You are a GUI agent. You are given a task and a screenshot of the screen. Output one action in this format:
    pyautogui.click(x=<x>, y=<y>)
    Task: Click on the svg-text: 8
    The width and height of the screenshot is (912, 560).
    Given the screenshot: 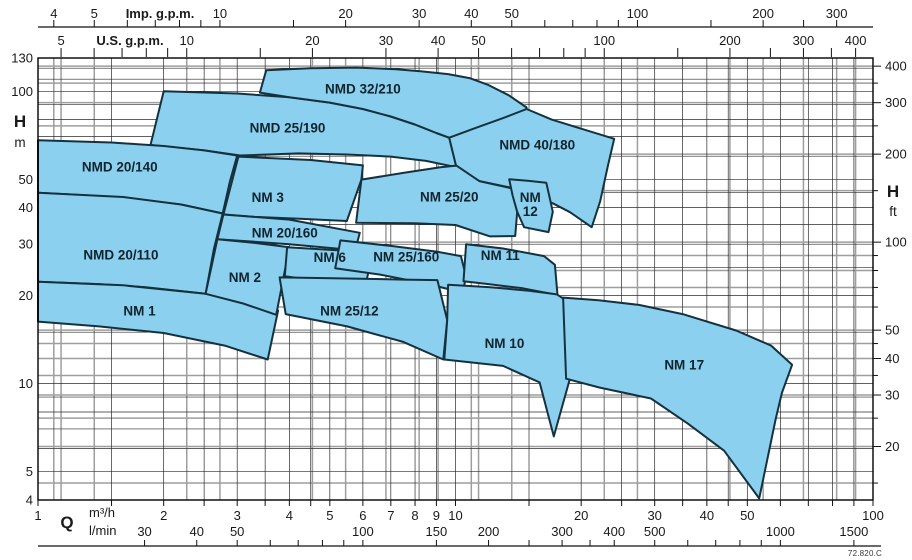 What is the action you would take?
    pyautogui.click(x=414, y=515)
    